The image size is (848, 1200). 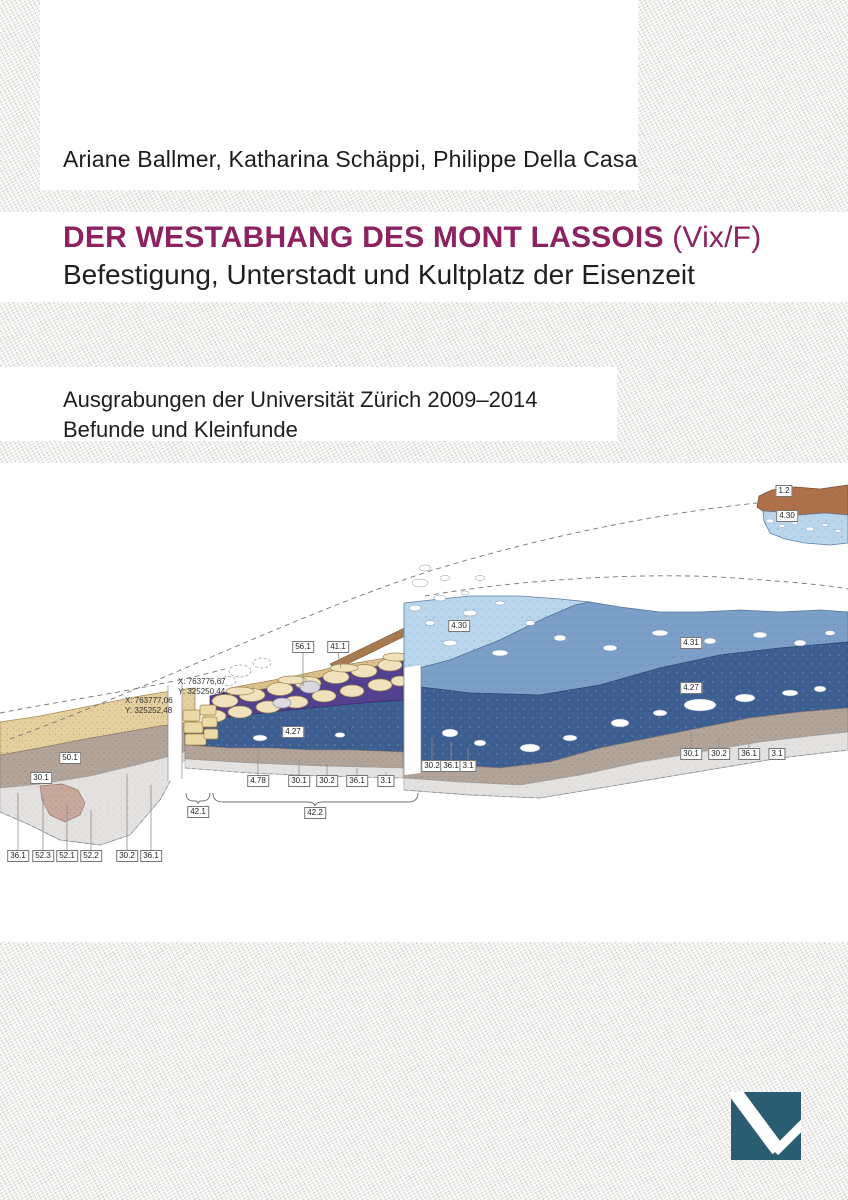 What do you see at coordinates (315, 813) in the screenshot?
I see `brace-label: 42.2` at bounding box center [315, 813].